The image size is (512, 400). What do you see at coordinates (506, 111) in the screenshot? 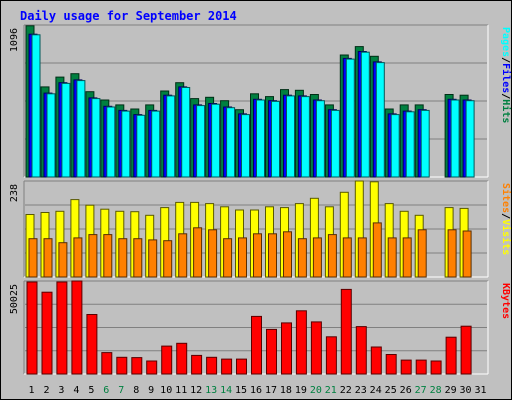
I see `legend-entry: Hits` at bounding box center [506, 111].